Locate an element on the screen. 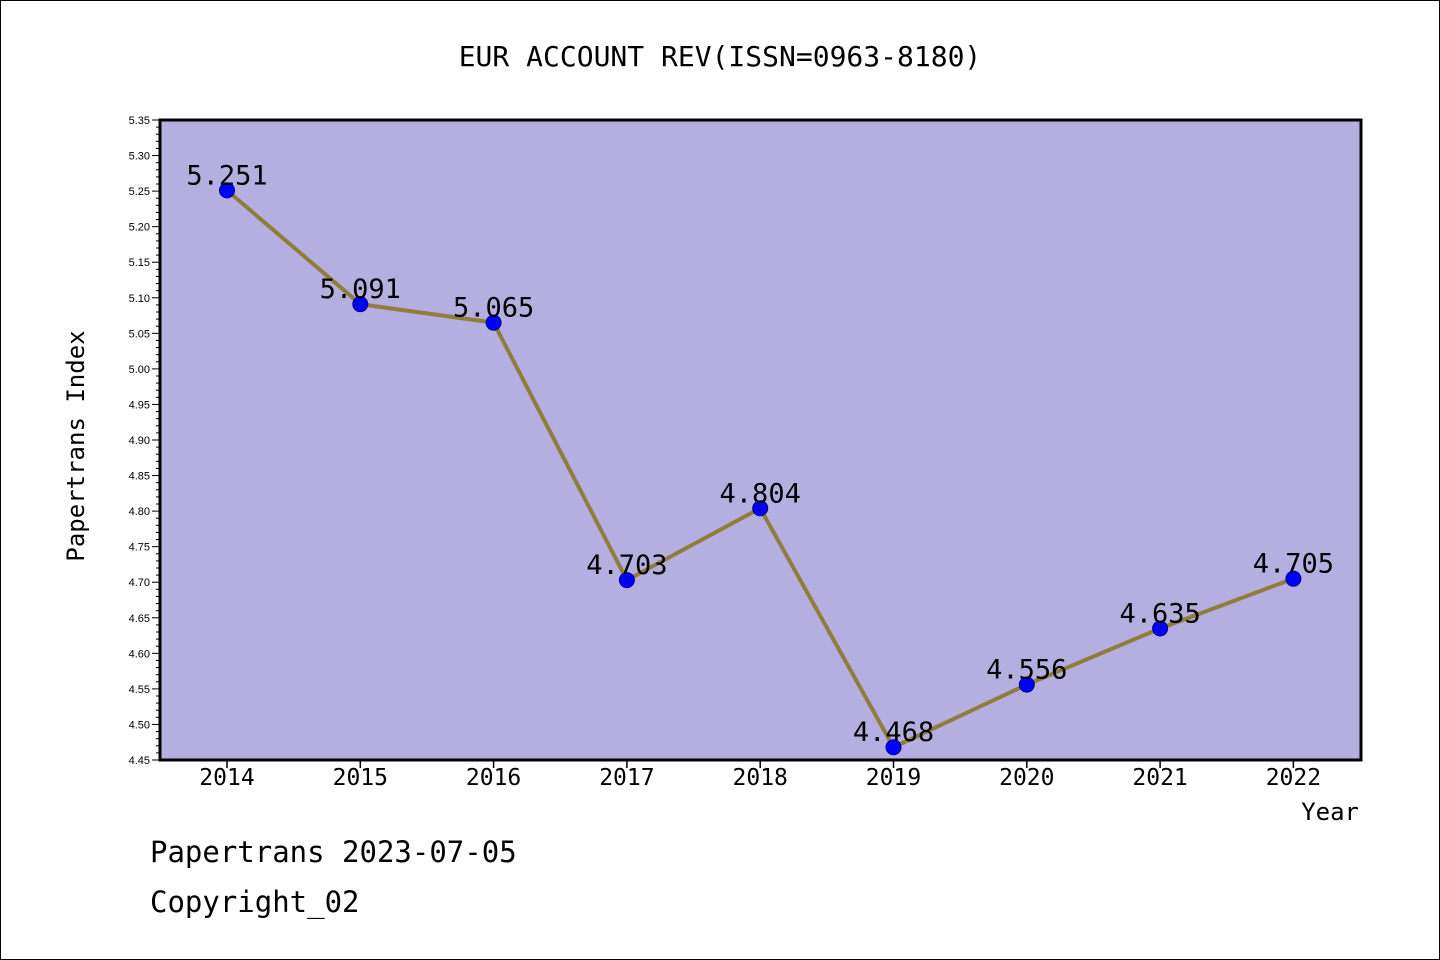  data-label: 4.556 is located at coordinates (1026, 670).